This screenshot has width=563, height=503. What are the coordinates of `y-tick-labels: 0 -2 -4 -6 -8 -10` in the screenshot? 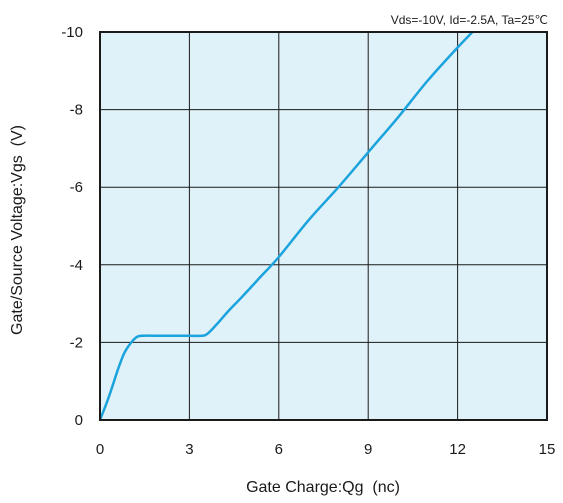 It's located at (72, 226).